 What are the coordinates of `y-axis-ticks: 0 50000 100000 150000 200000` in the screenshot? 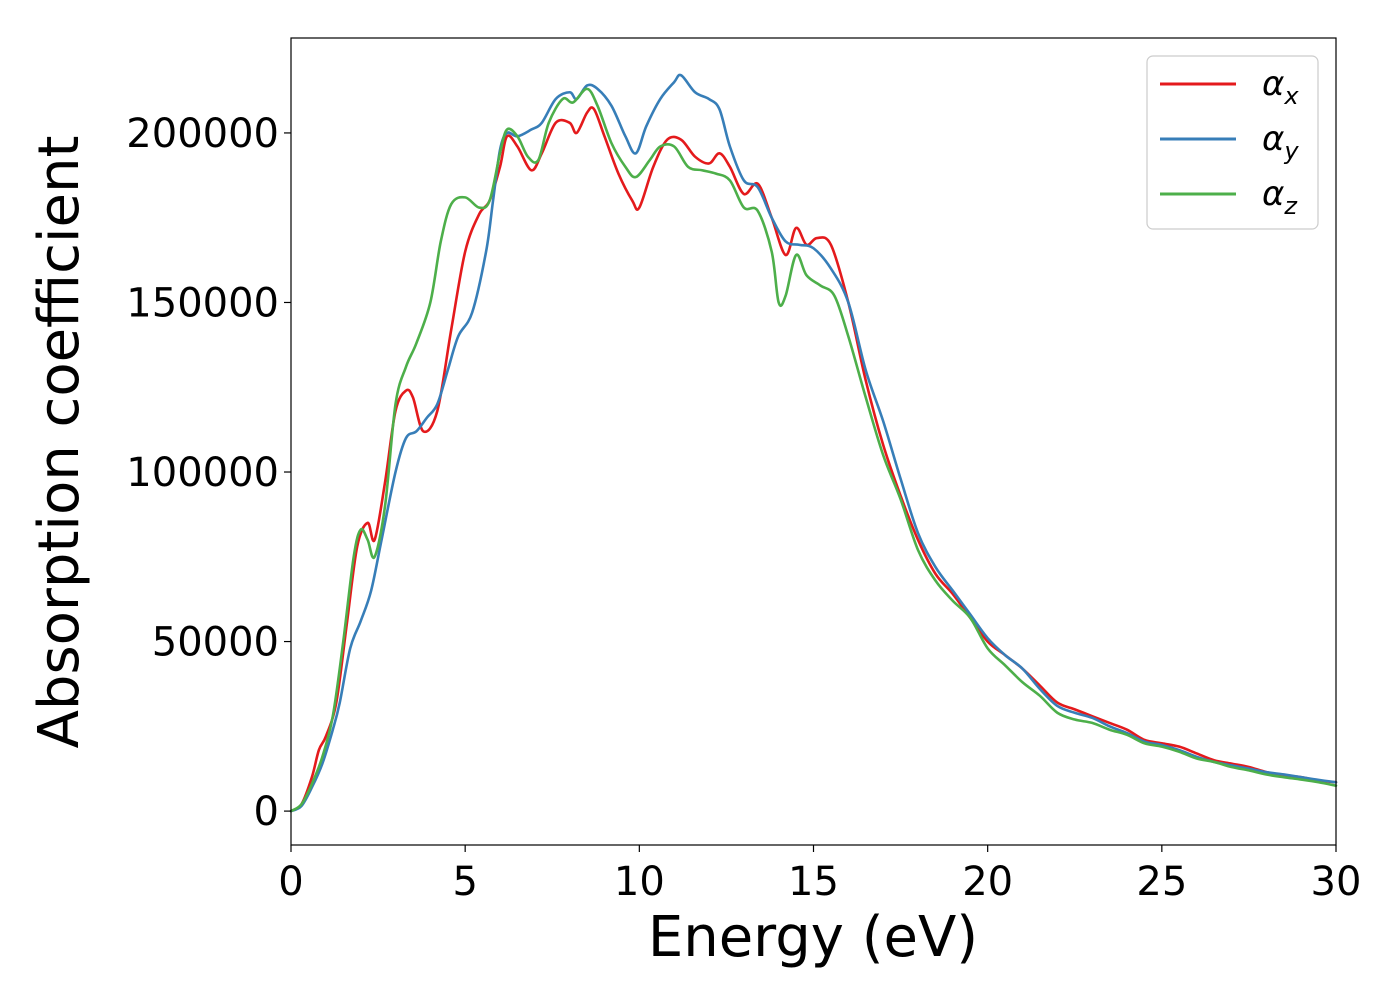 It's located at (208, 473).